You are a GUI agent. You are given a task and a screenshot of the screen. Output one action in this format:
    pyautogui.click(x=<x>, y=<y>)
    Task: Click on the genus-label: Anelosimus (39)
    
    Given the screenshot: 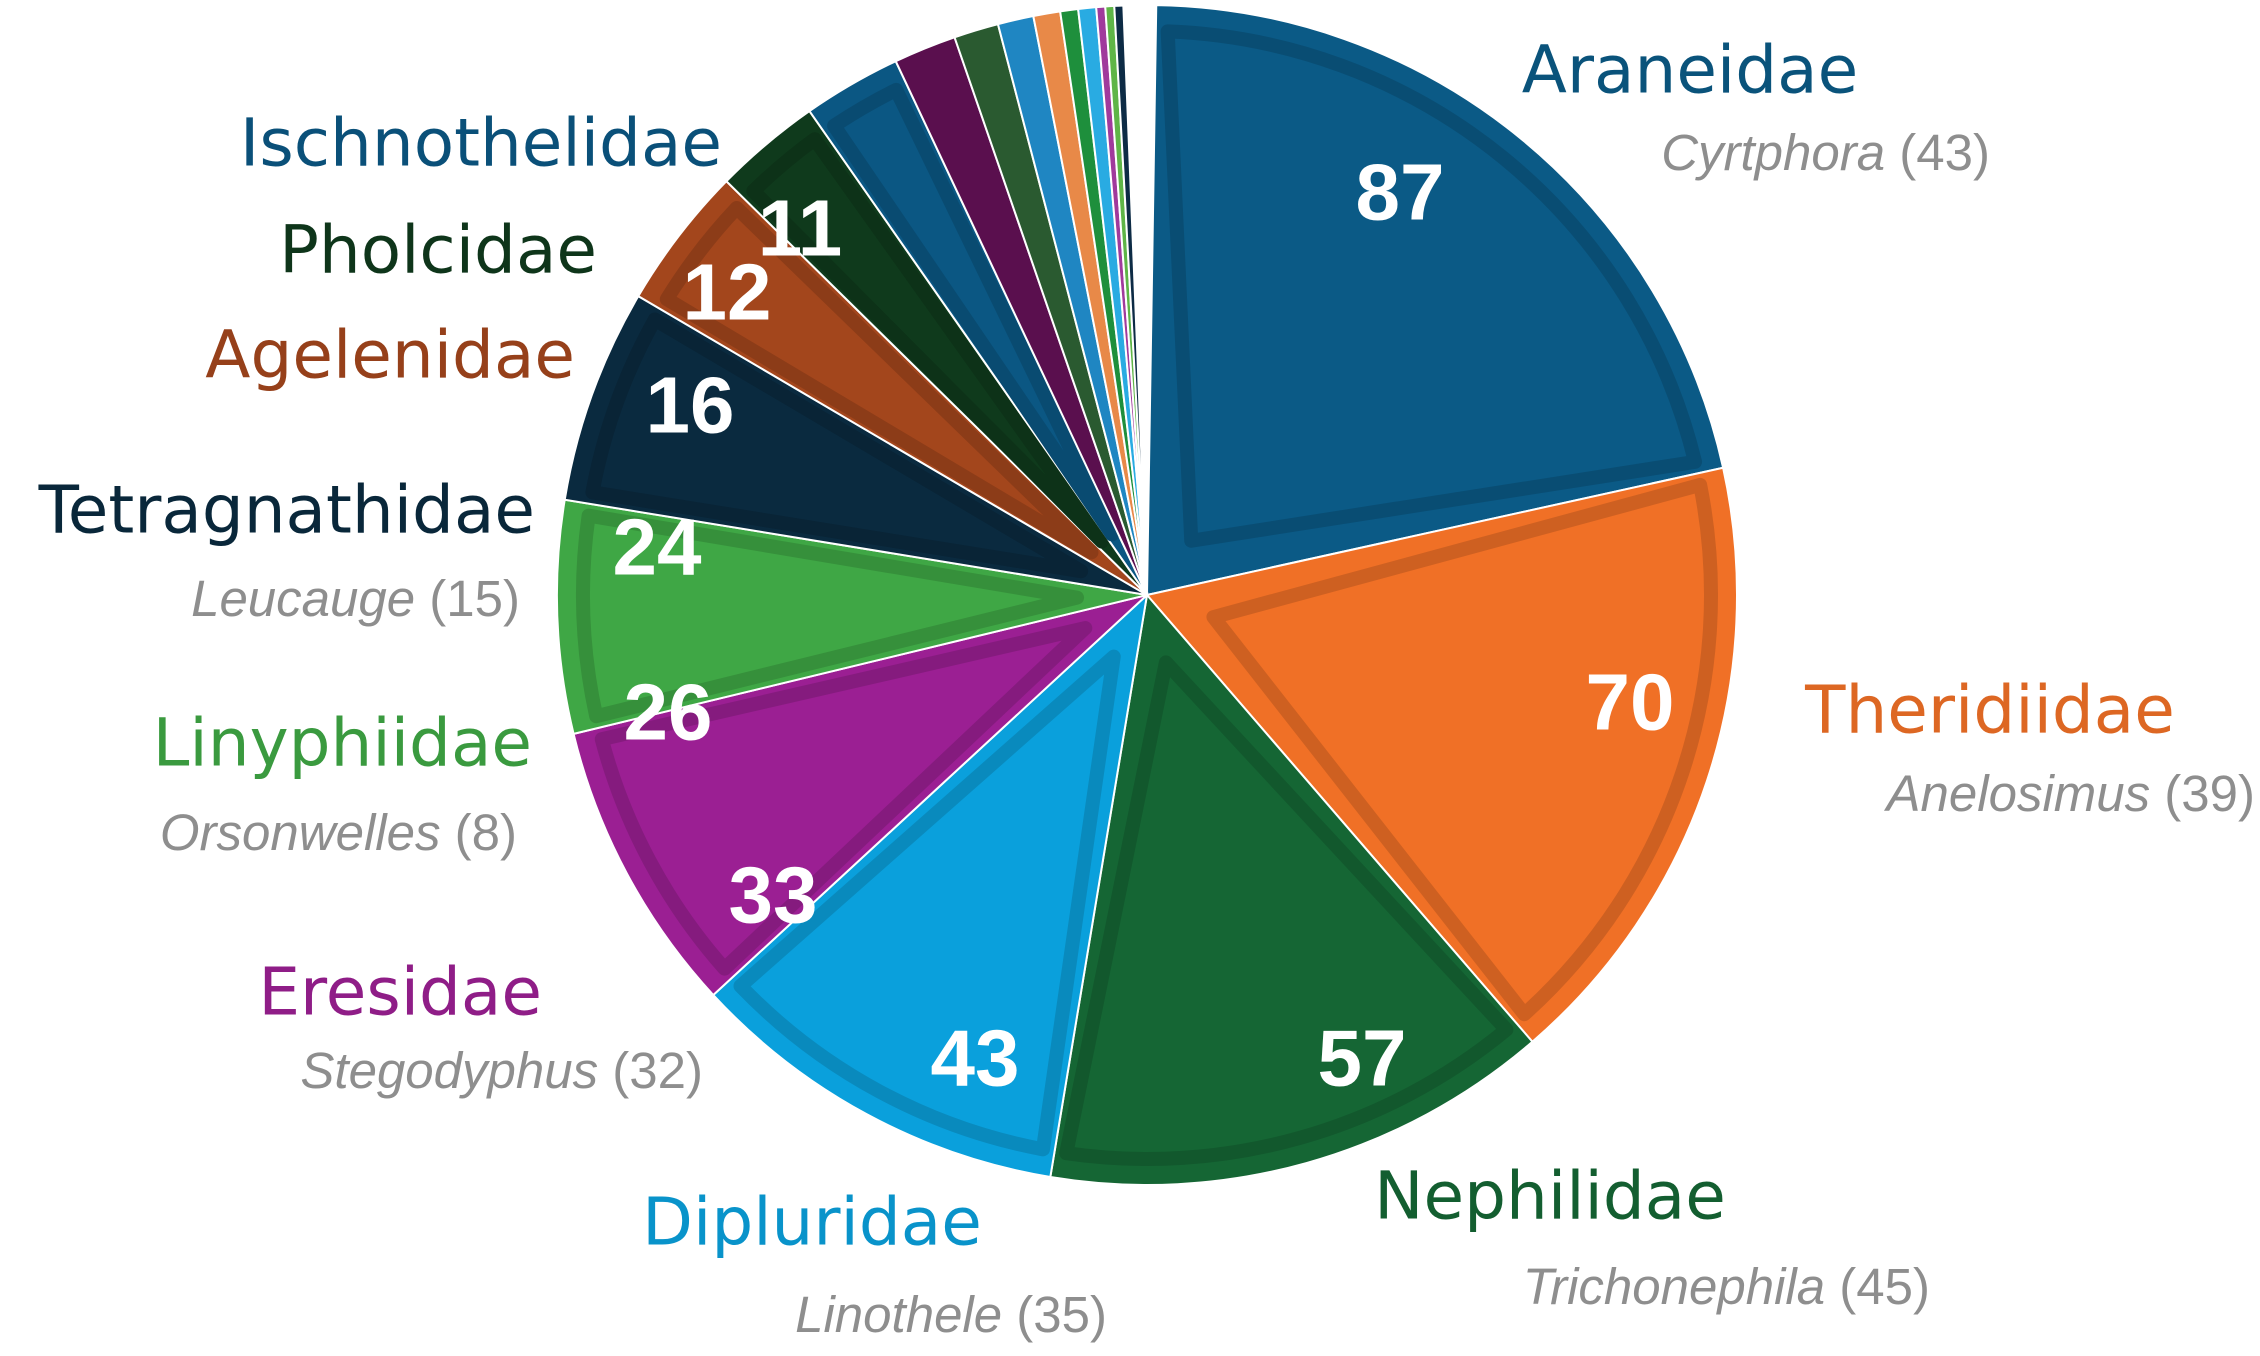 What is the action you would take?
    pyautogui.click(x=2070, y=793)
    